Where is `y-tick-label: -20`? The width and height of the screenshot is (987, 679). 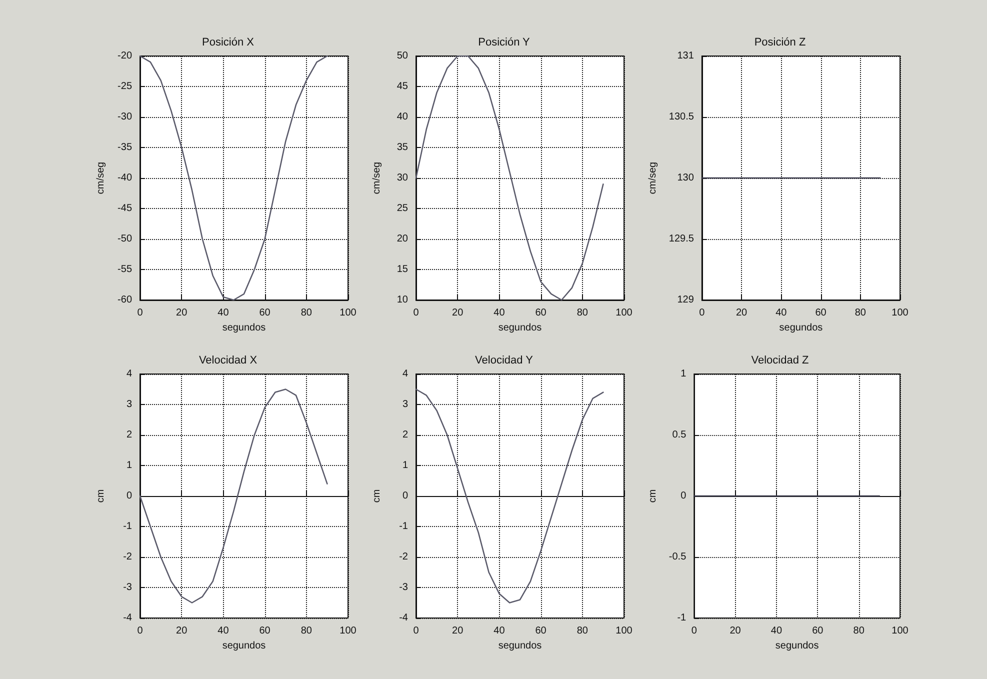
y-tick-label: -20 is located at coordinates (125, 56).